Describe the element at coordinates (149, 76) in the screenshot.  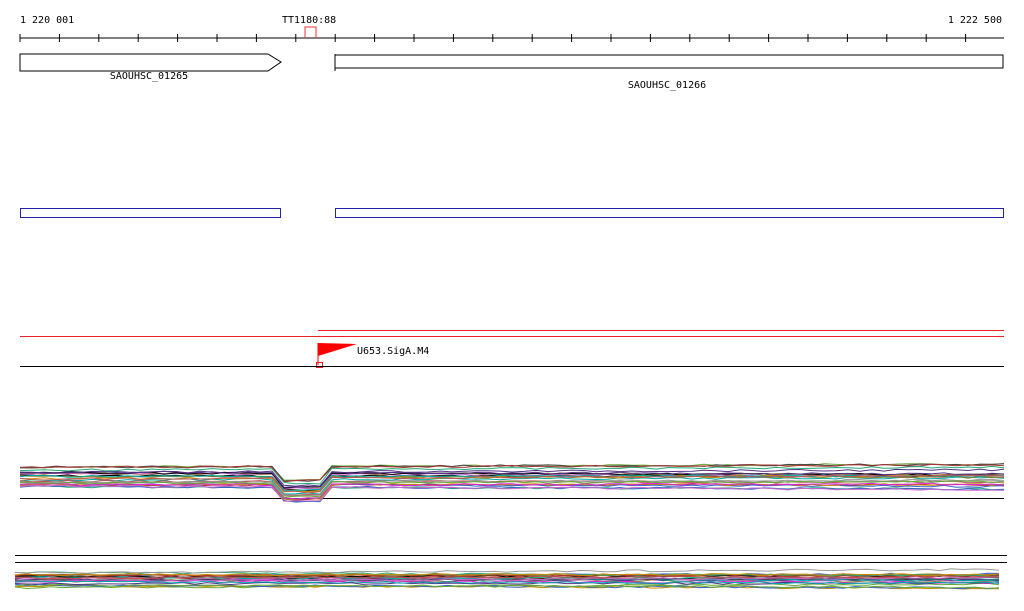
I see `gene-label: SAOUHSC_01265` at that location.